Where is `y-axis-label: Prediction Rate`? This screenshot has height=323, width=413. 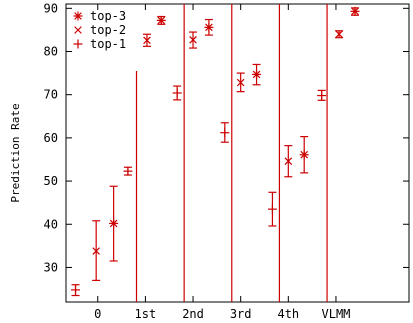
y-axis-label: Prediction Rate is located at coordinates (15, 152).